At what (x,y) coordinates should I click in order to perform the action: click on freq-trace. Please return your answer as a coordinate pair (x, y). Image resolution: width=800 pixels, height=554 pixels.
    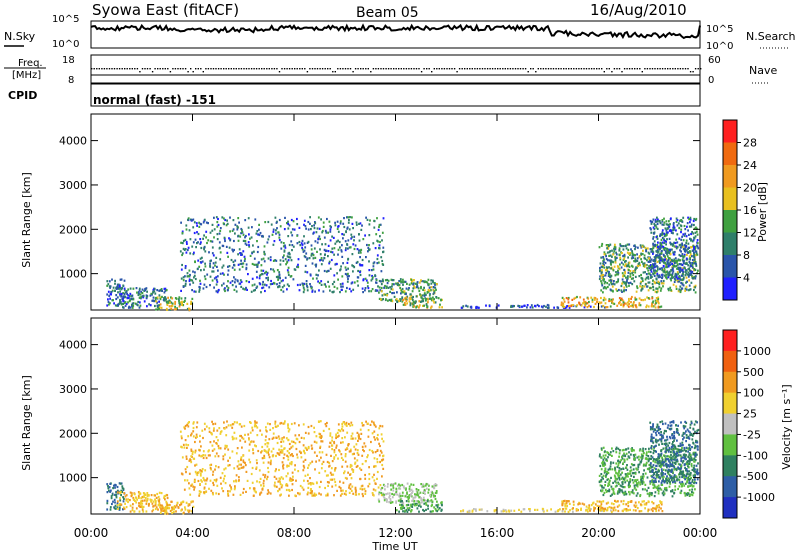
    Looking at the image, I should click on (396, 72).